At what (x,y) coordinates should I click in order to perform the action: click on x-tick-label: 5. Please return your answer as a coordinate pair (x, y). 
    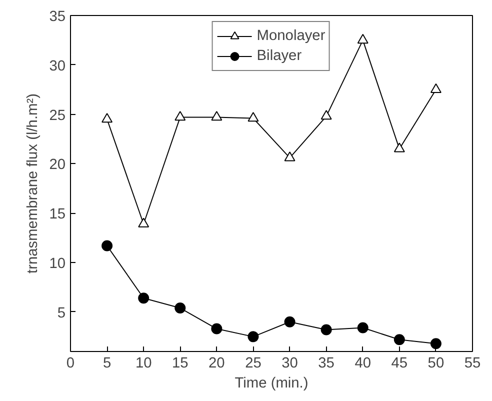
    Looking at the image, I should click on (107, 364).